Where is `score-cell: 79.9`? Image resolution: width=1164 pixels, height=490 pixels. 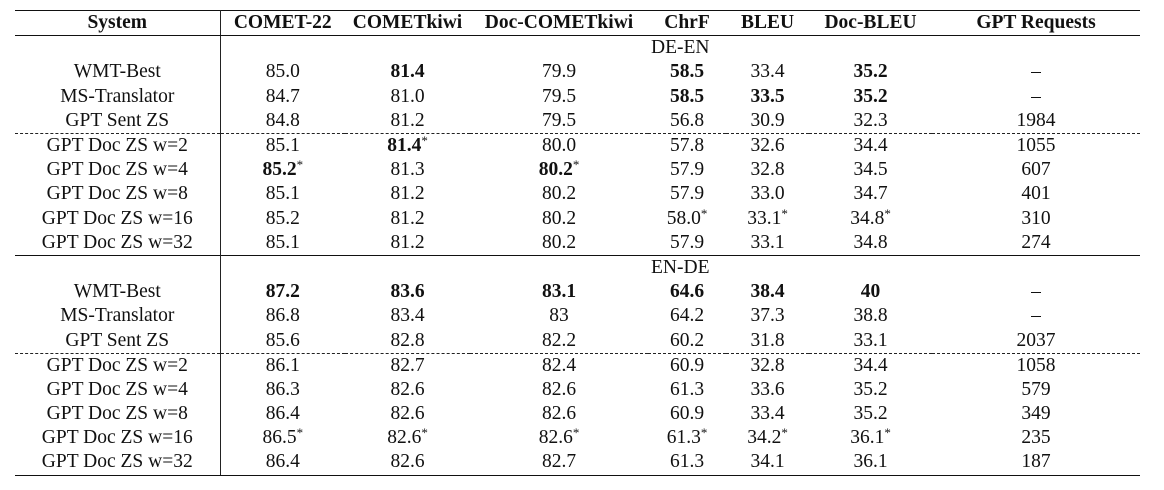 score-cell: 79.9 is located at coordinates (559, 72).